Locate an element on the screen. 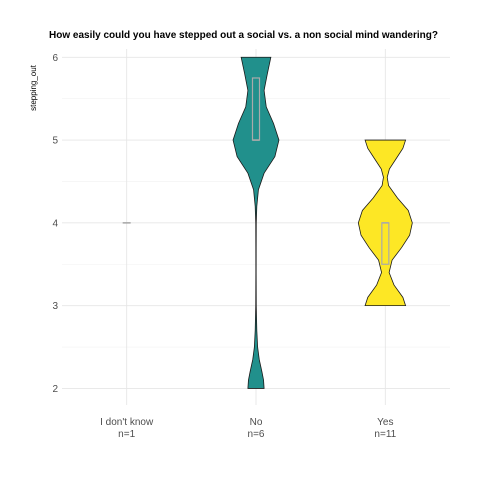  x-tick-count: n=11 is located at coordinates (385, 434).